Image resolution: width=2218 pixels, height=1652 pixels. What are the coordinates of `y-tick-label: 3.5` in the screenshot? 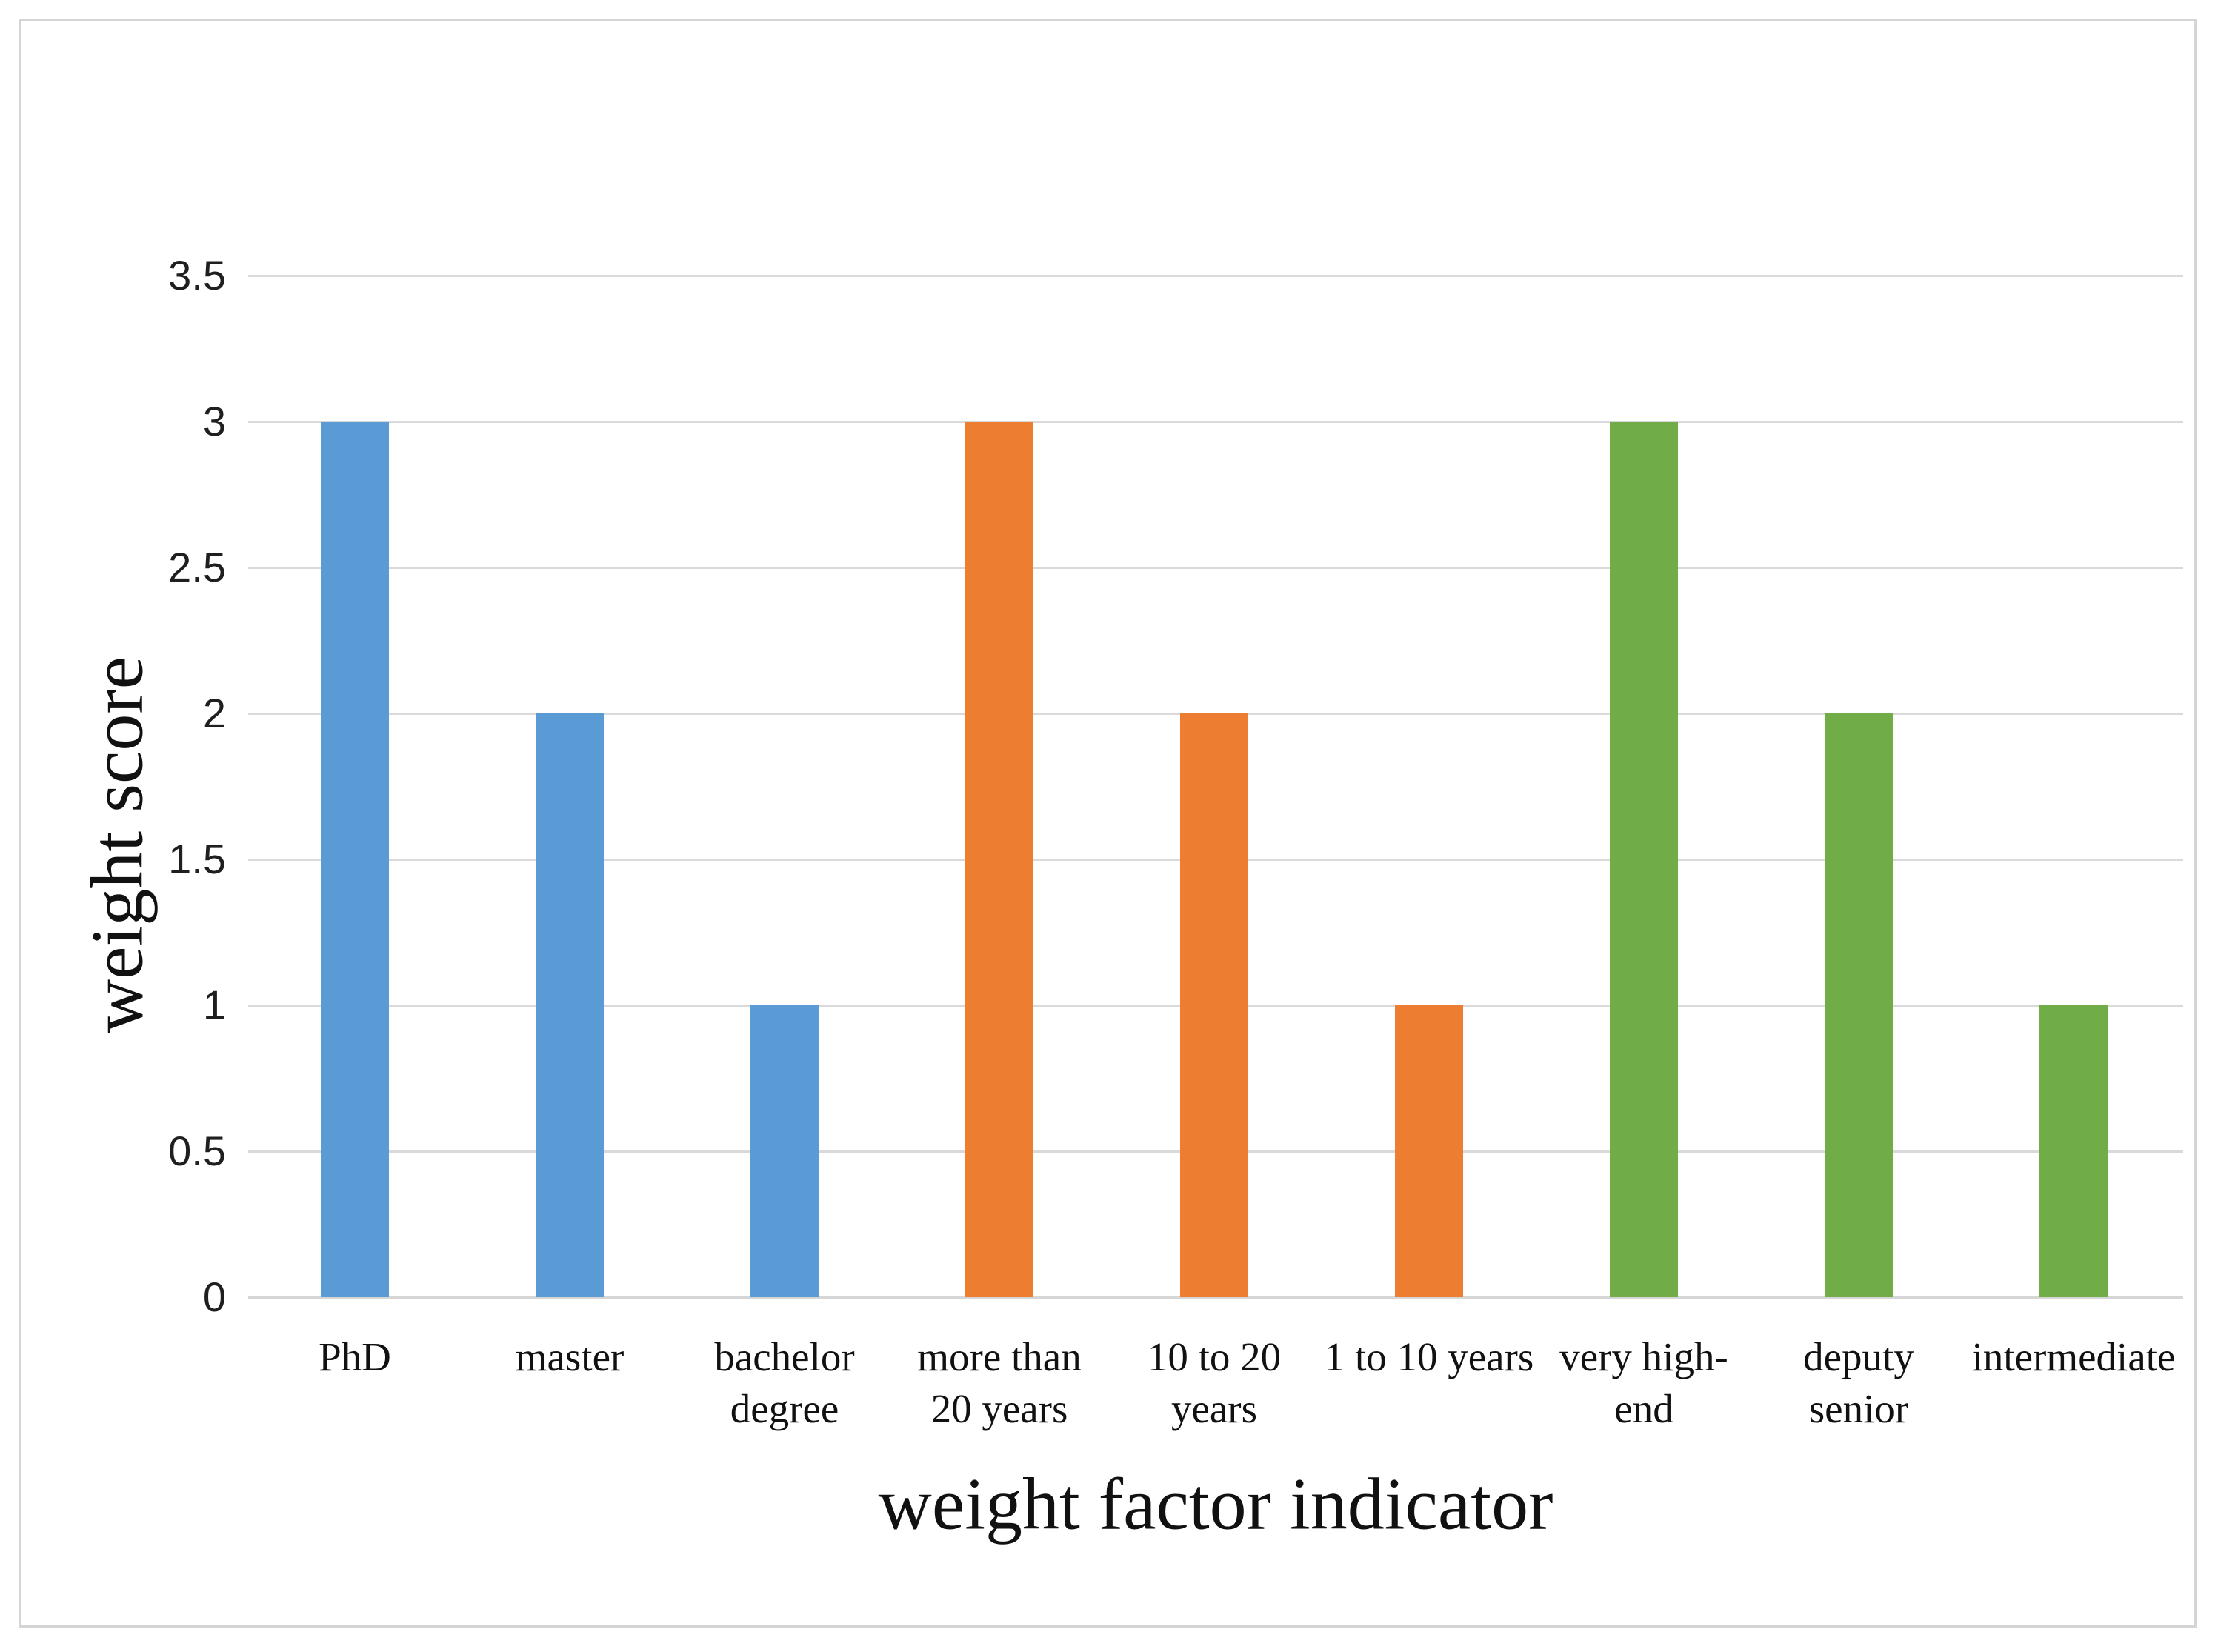 It's located at (197, 275).